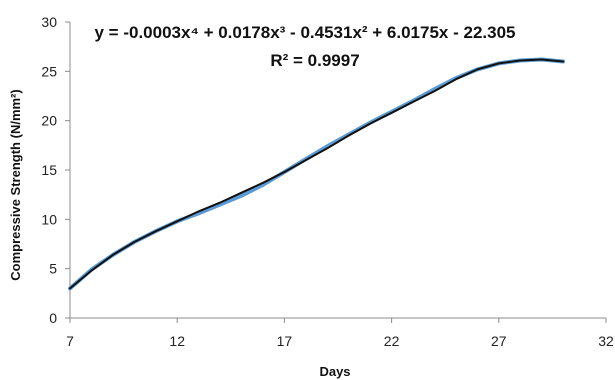 Image resolution: width=615 pixels, height=380 pixels. I want to click on y-axis-title: Compressive Strength (N/mm²), so click(15, 184).